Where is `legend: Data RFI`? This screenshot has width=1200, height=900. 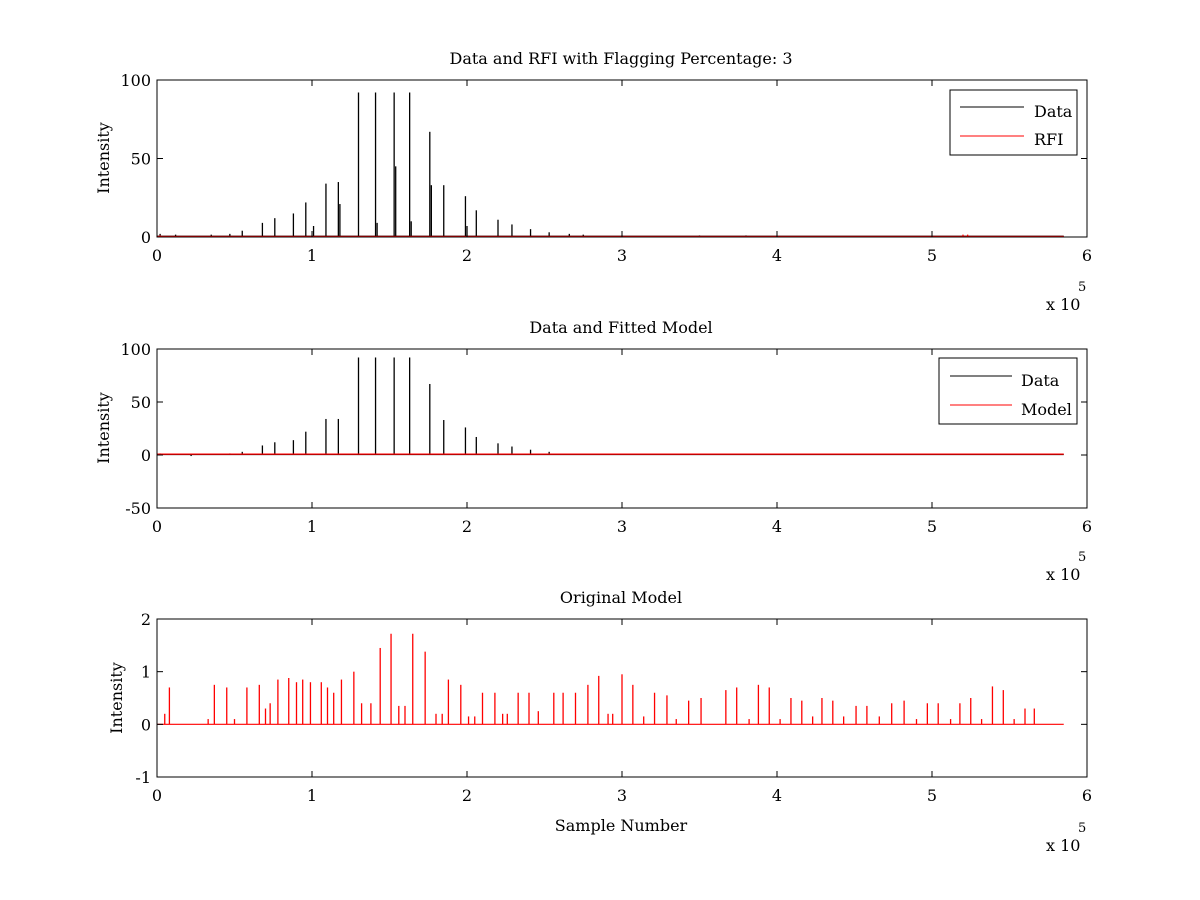
legend: Data RFI is located at coordinates (1013, 122).